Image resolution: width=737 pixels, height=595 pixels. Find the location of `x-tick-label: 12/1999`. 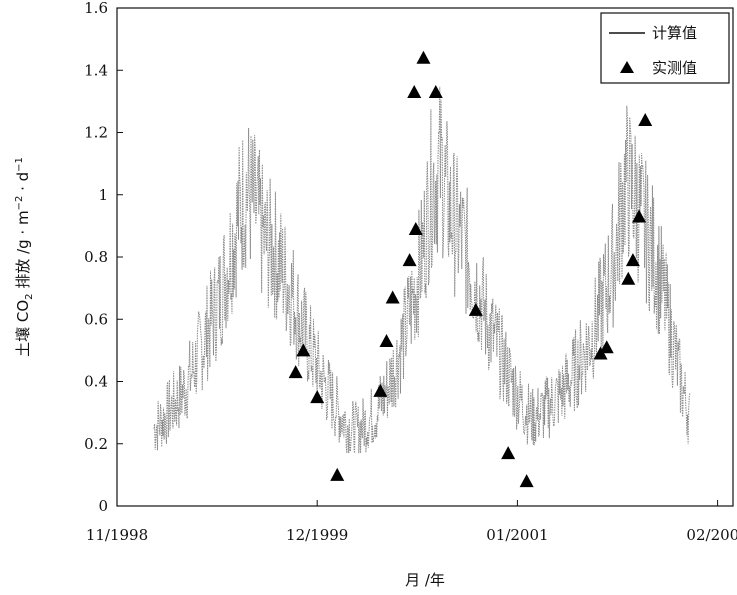

x-tick-label: 12/1999 is located at coordinates (317, 535).